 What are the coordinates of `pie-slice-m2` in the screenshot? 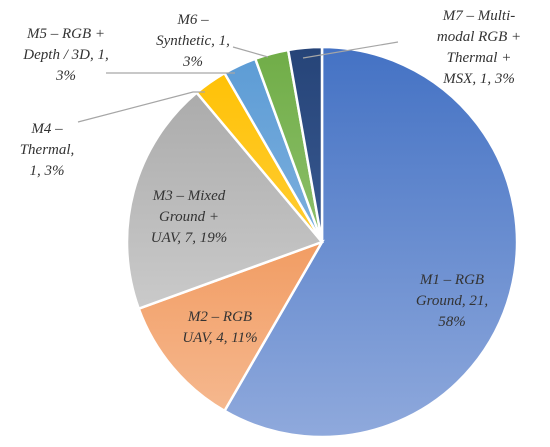 It's located at (231, 326).